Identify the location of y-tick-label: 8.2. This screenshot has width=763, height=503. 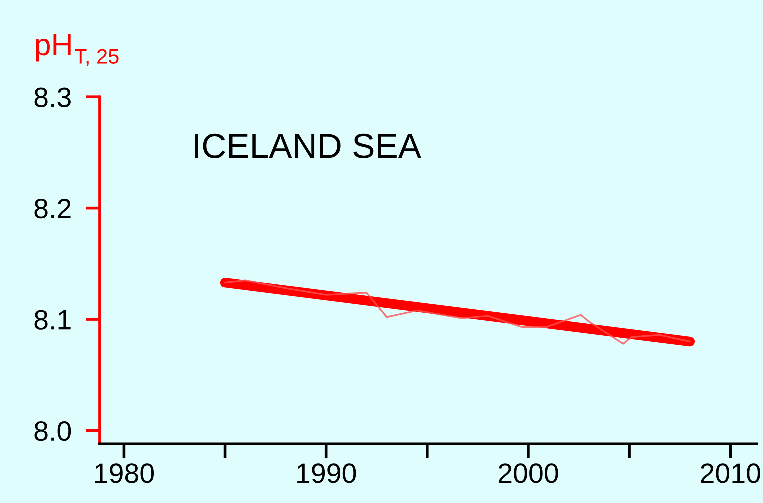
(52, 208).